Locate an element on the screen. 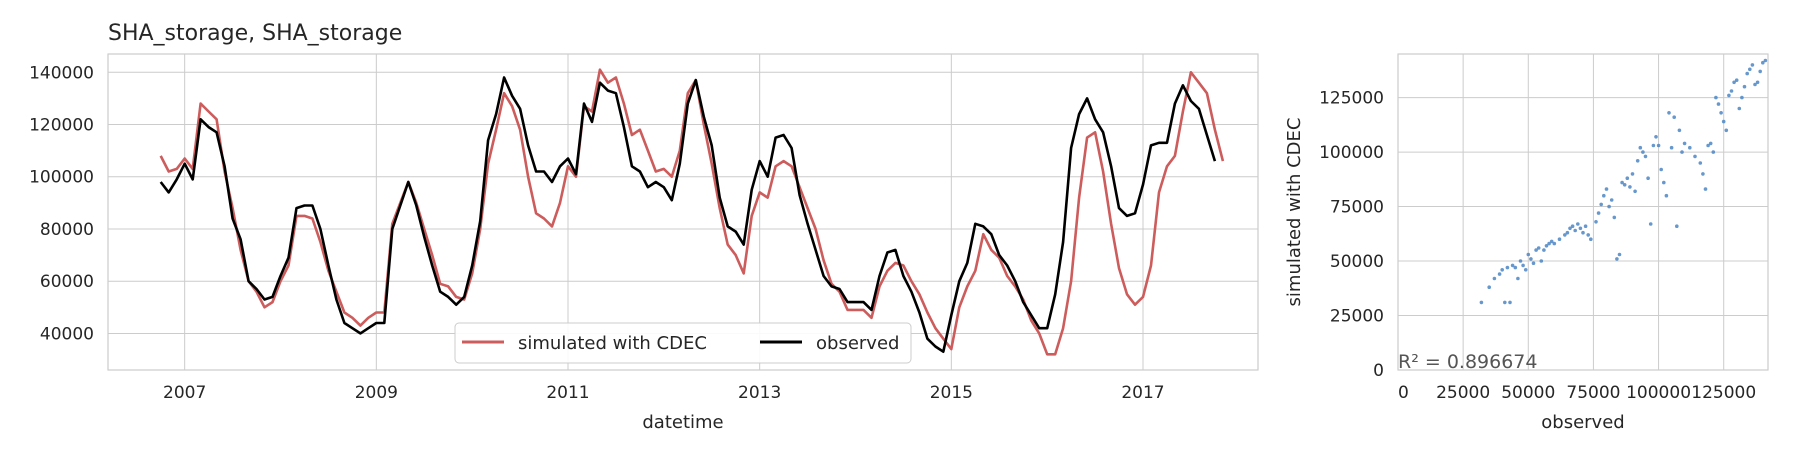  line-x-tick-label: 2011 is located at coordinates (567, 393).